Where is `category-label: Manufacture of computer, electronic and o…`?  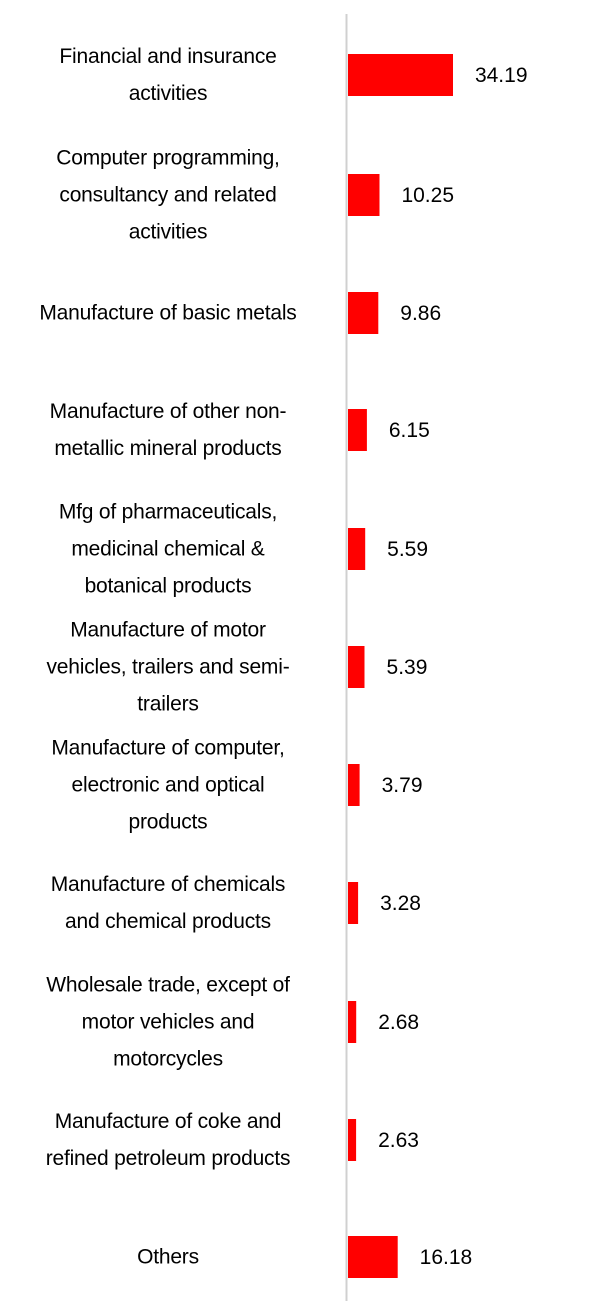 category-label: Manufacture of computer, electronic and o… is located at coordinates (168, 785).